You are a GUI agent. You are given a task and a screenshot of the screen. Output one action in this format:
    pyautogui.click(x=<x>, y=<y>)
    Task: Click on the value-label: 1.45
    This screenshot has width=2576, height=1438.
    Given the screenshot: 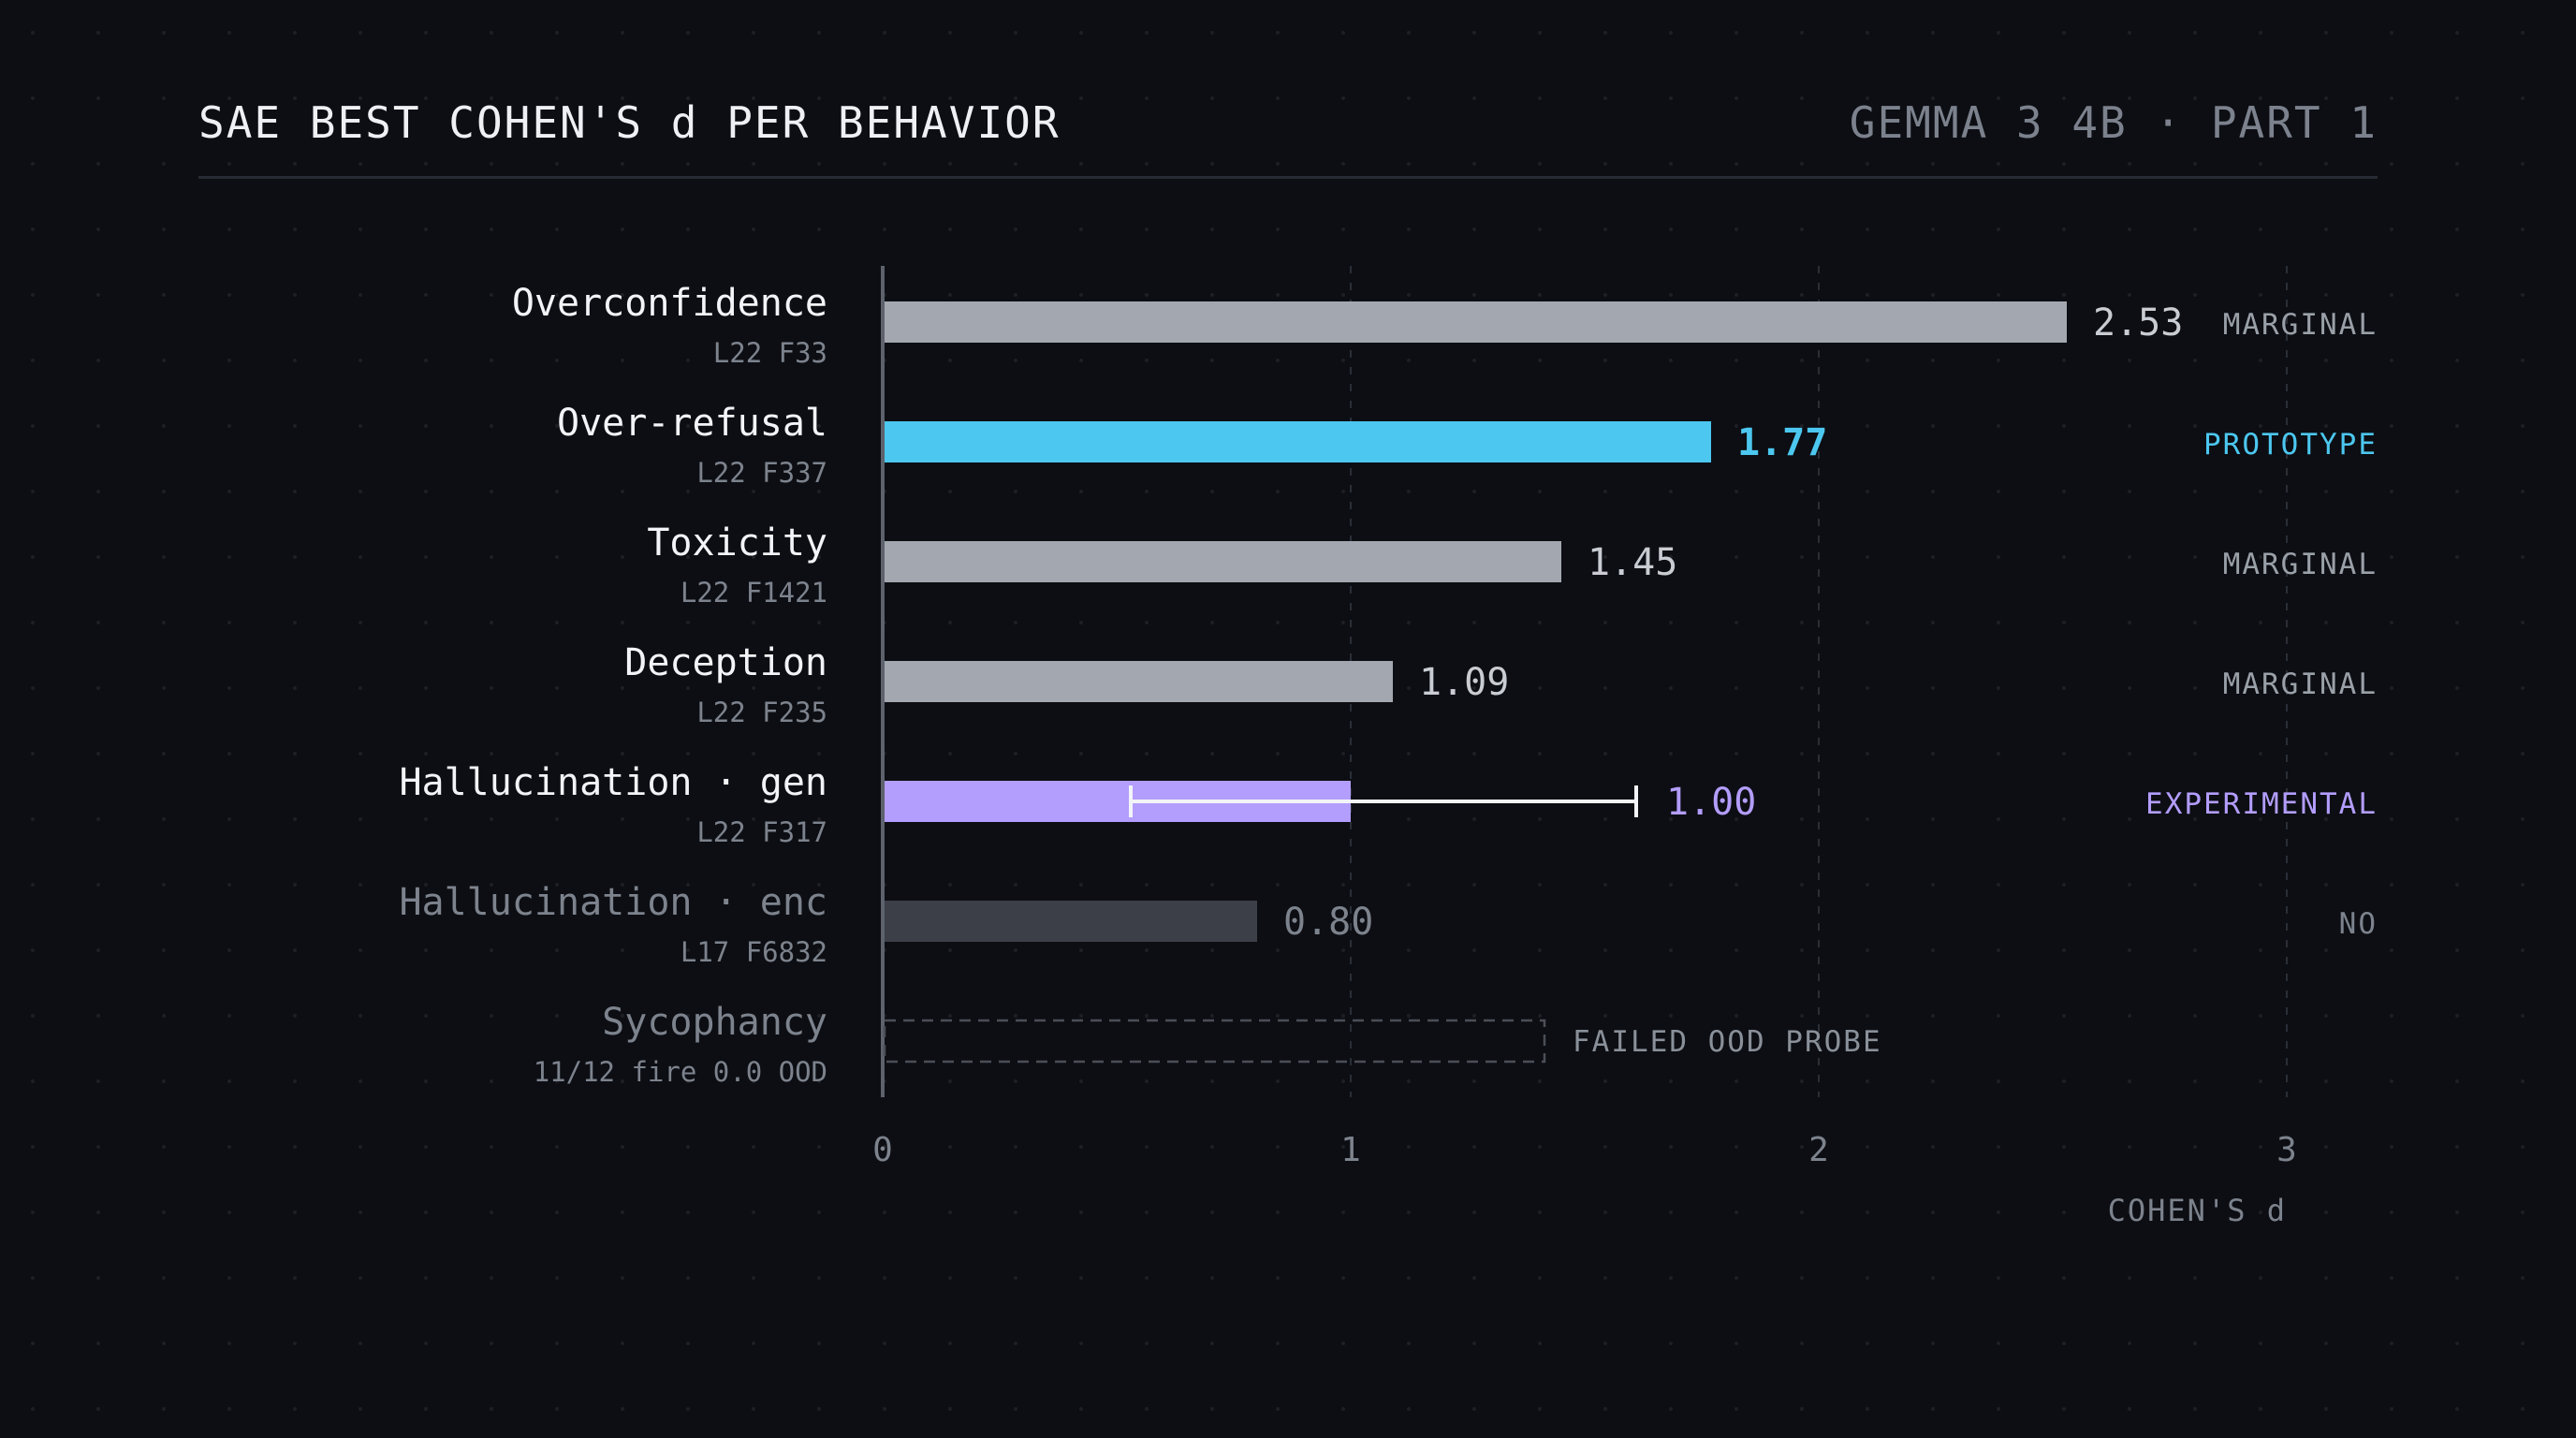 What is the action you would take?
    pyautogui.click(x=1632, y=562)
    